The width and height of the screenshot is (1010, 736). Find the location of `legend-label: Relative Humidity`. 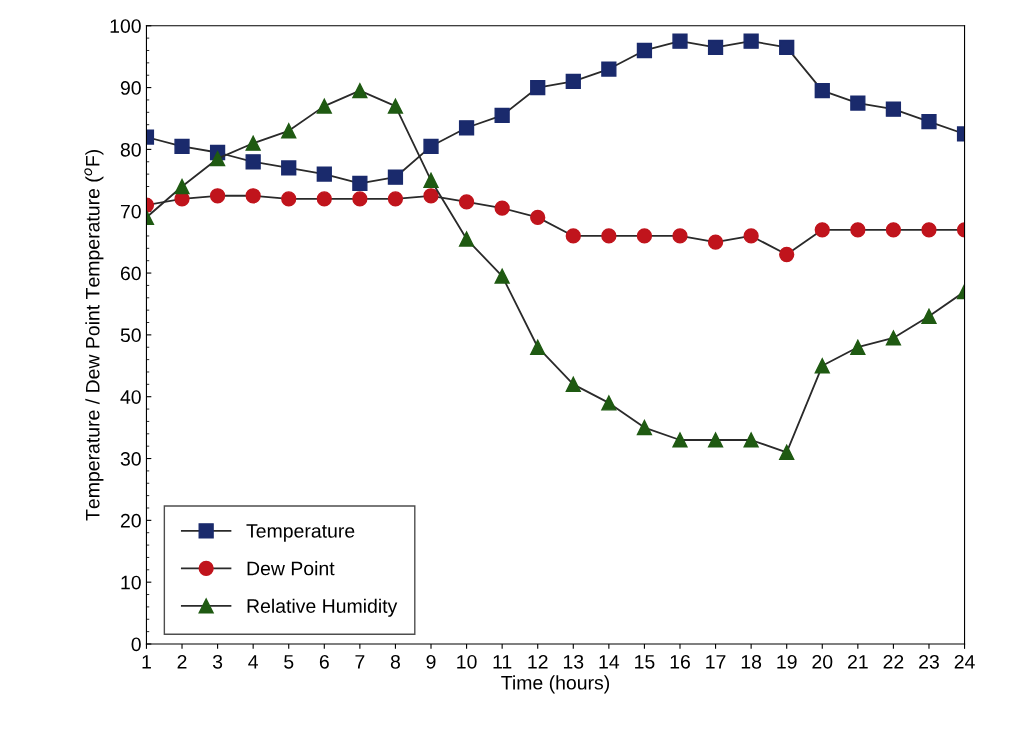

legend-label: Relative Humidity is located at coordinates (322, 607).